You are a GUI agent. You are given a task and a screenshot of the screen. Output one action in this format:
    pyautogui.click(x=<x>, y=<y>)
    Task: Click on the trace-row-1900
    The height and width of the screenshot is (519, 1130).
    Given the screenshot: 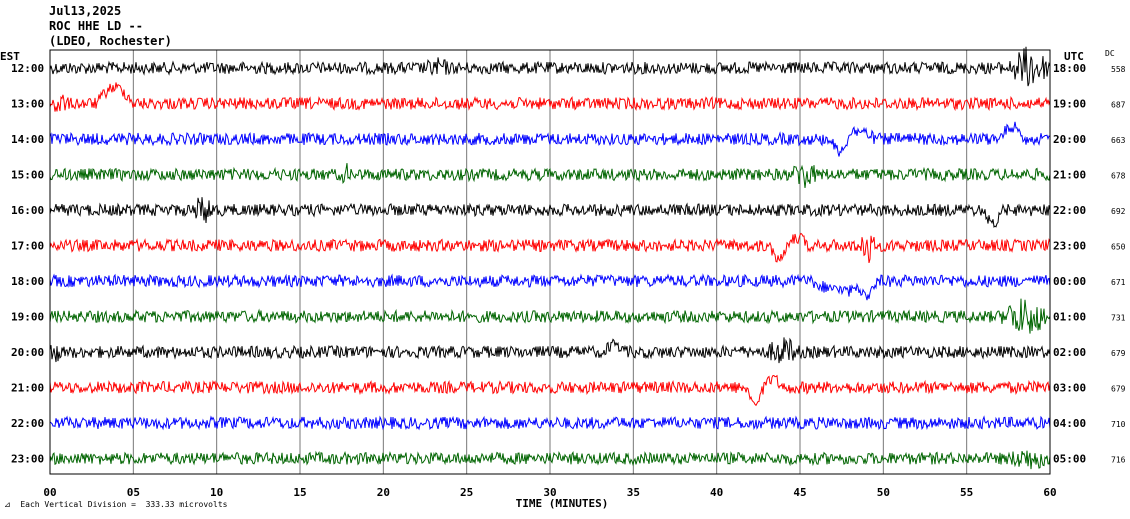 What is the action you would take?
    pyautogui.click(x=550, y=316)
    